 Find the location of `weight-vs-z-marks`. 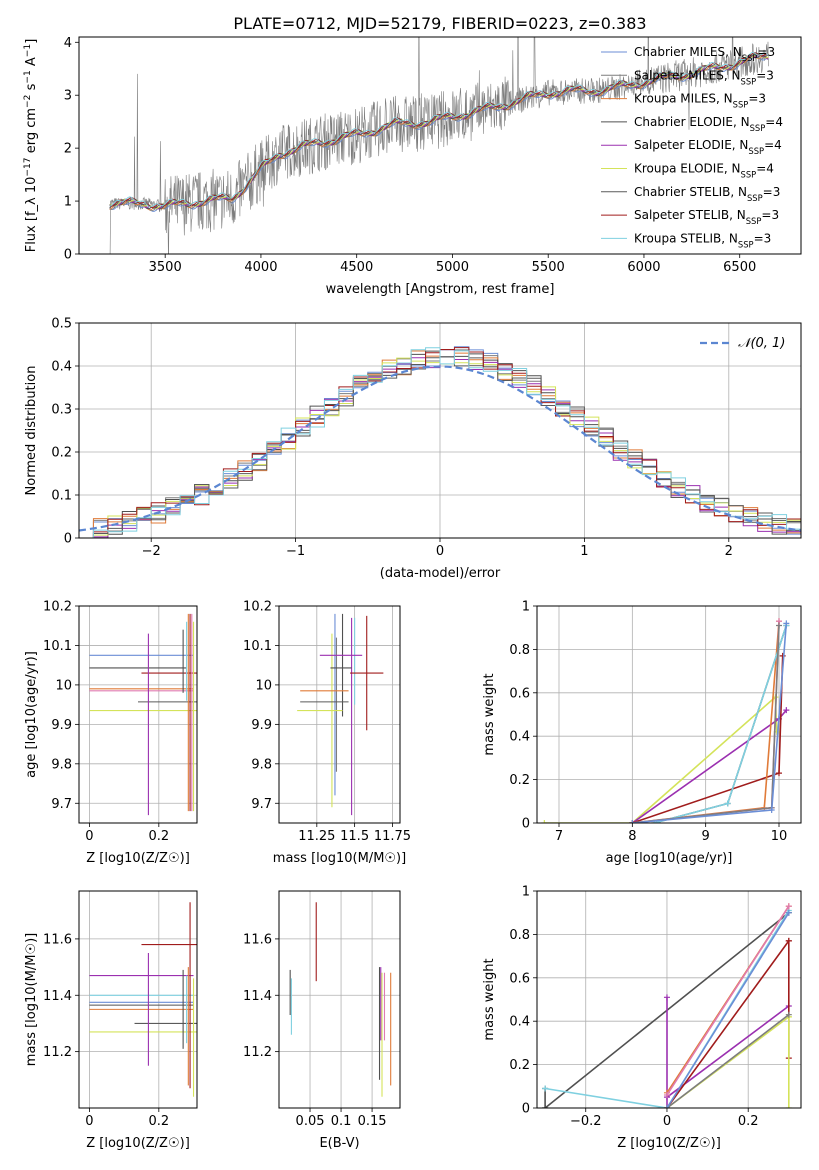

weight-vs-z-marks is located at coordinates (667, 1005).